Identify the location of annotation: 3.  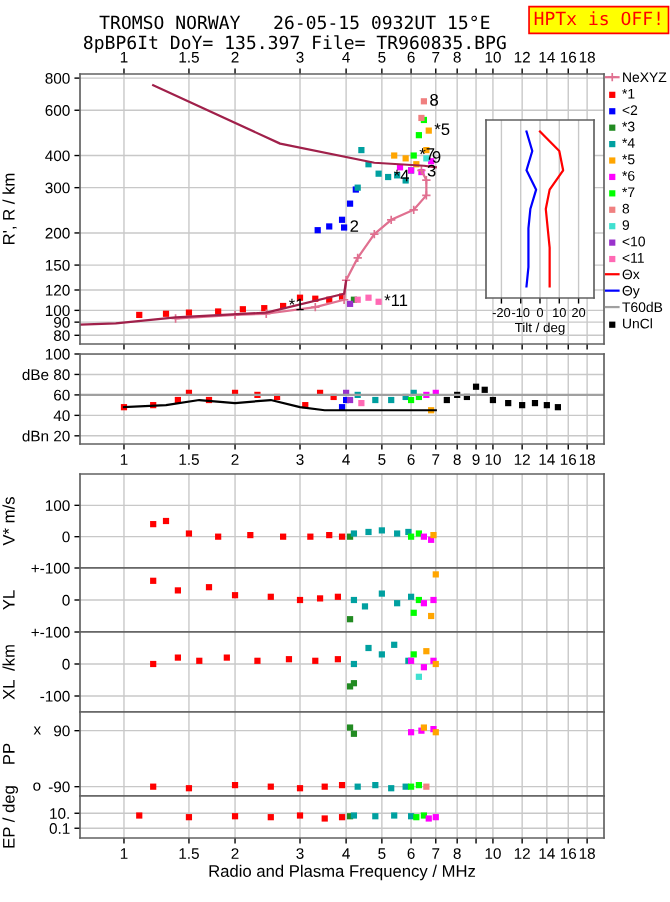
(431, 170).